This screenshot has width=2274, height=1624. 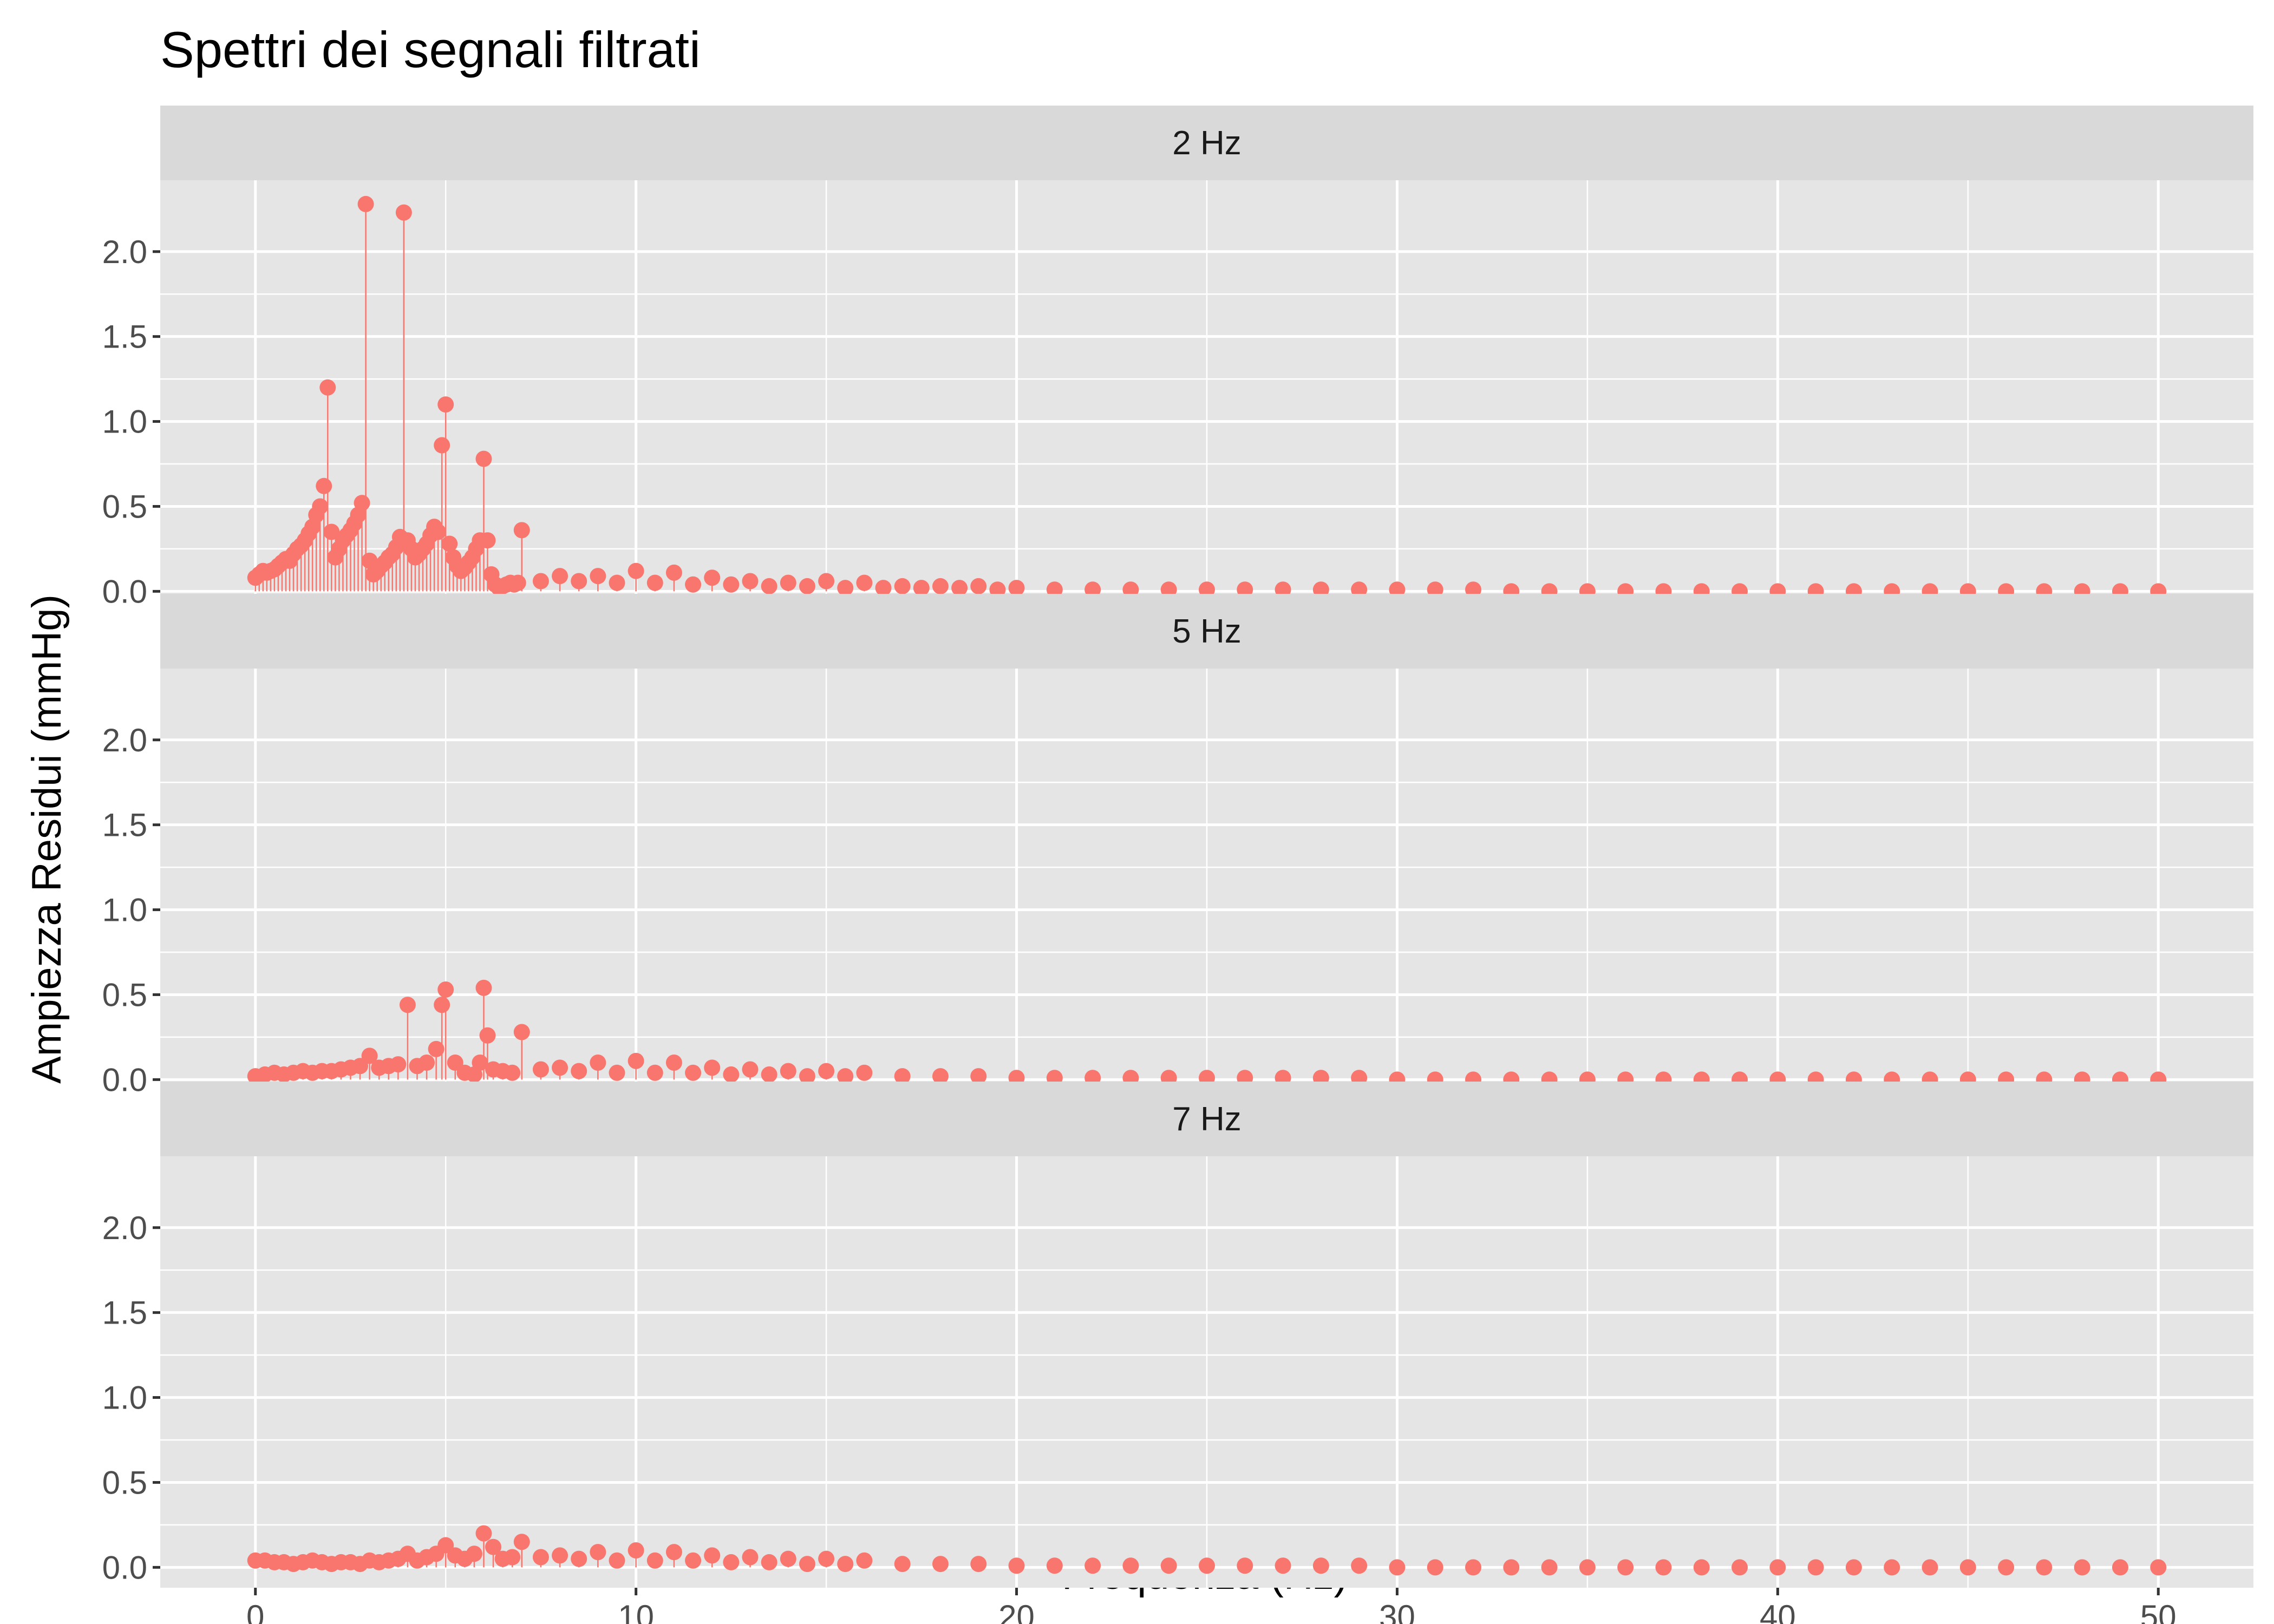 I want to click on x-tick-label: 40, so click(x=1778, y=1611).